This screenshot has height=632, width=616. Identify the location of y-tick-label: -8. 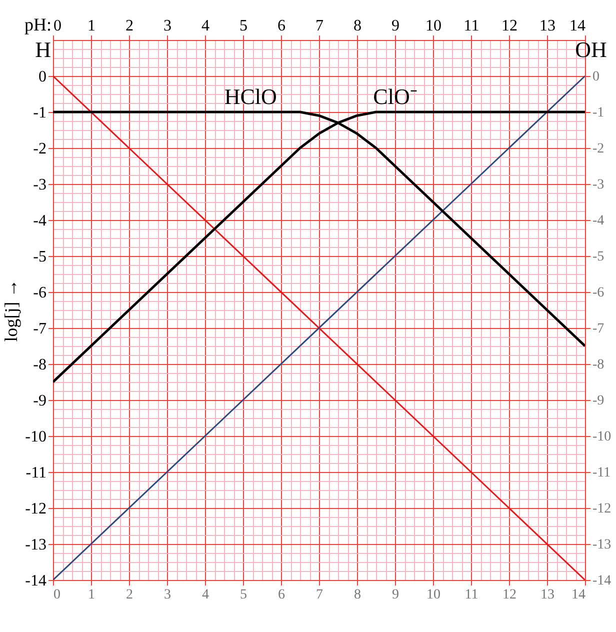
(39, 365).